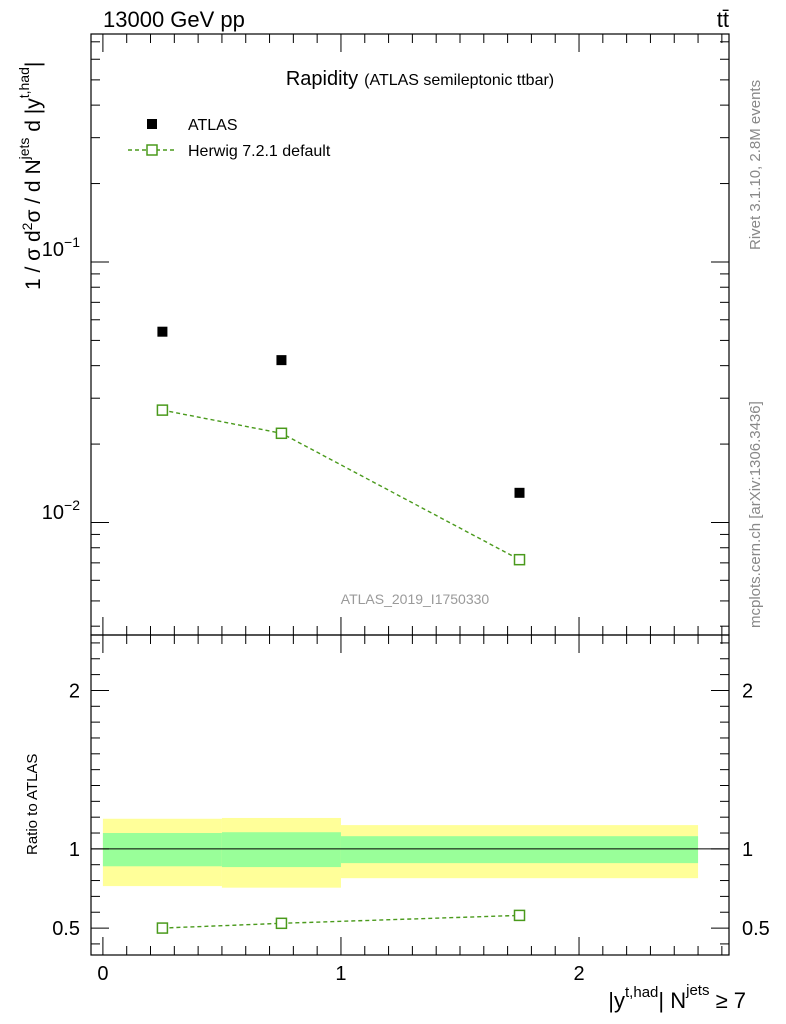  What do you see at coordinates (341, 485) in the screenshot?
I see `herwig-line` at bounding box center [341, 485].